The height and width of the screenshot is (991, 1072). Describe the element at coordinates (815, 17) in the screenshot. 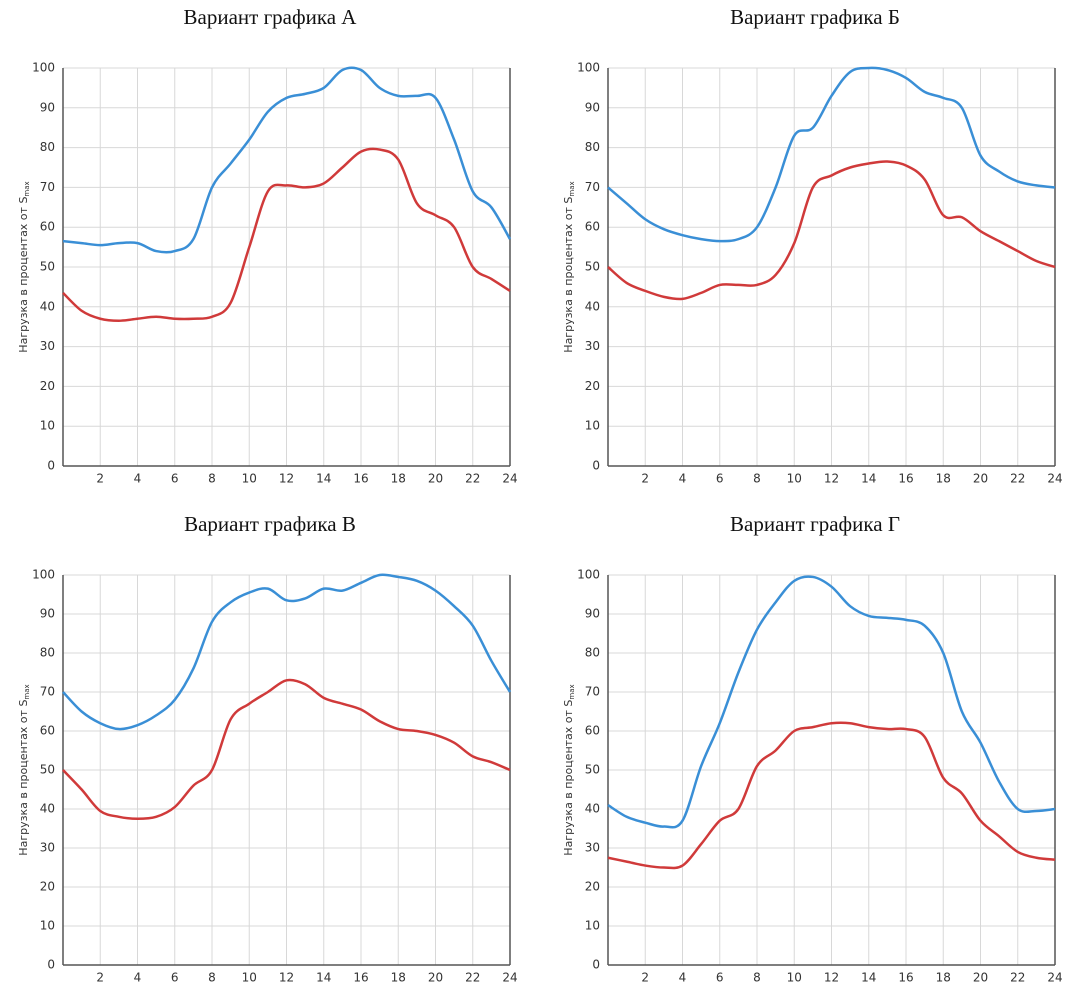

I see `chart-title: Вариант графика Б` at that location.